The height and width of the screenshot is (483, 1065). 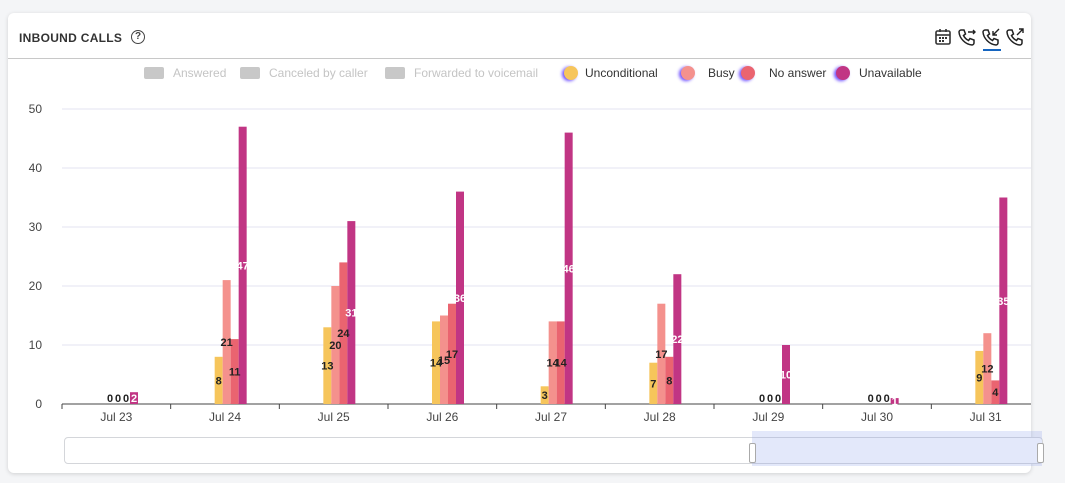 What do you see at coordinates (991, 39) in the screenshot?
I see `phone-incoming-icon` at bounding box center [991, 39].